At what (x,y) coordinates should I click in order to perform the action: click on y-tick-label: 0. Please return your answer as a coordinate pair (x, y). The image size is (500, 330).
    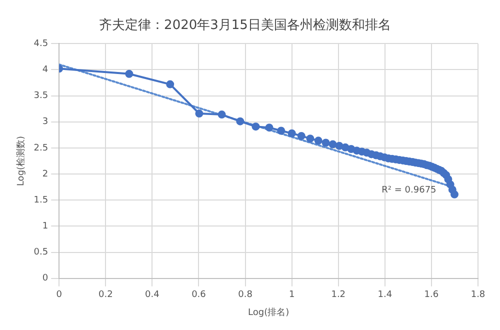
    Looking at the image, I should click on (45, 279).